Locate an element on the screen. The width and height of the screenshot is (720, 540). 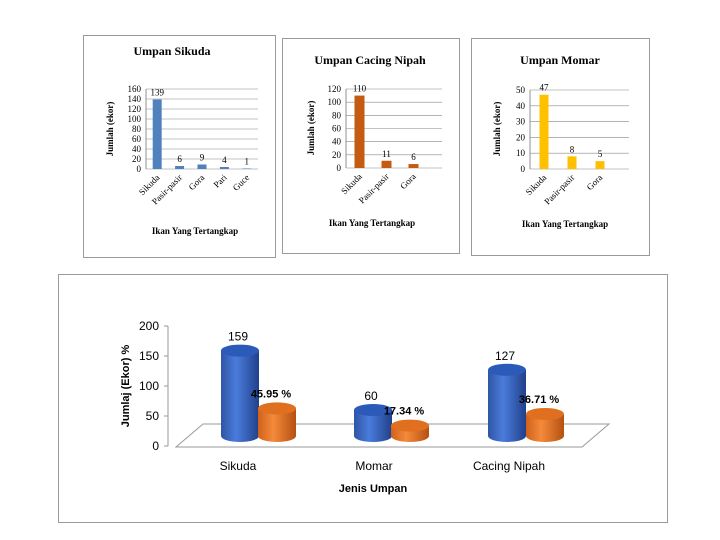
chart3-ytick-label: 50 is located at coordinates (153, 416).